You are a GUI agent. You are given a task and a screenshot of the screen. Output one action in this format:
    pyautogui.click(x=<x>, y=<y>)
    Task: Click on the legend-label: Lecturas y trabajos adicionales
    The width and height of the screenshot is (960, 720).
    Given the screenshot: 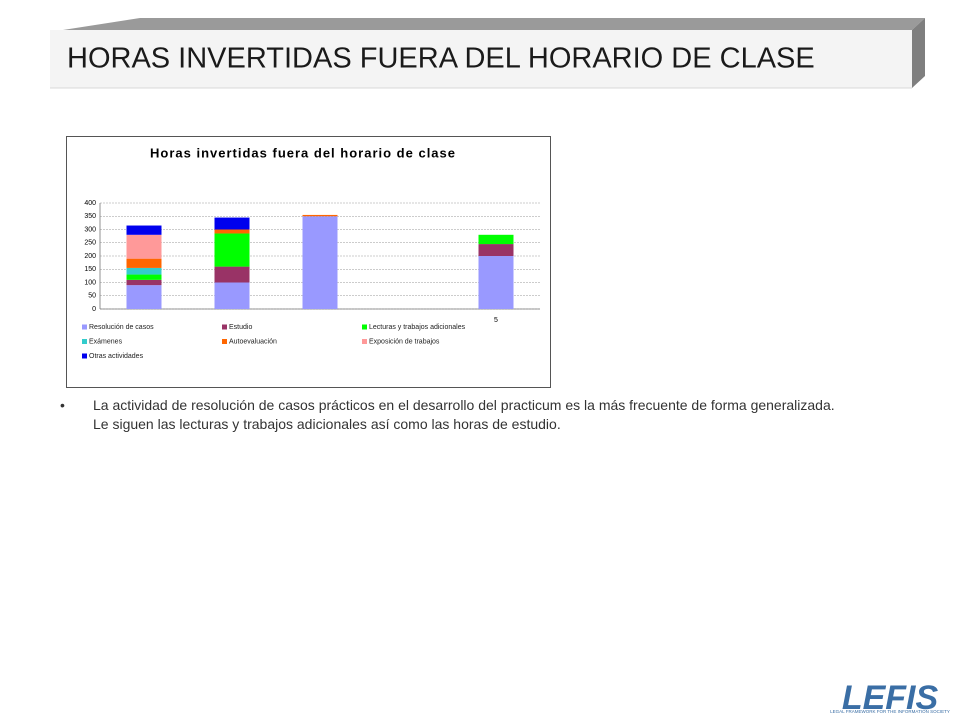 What is the action you would take?
    pyautogui.click(x=417, y=327)
    